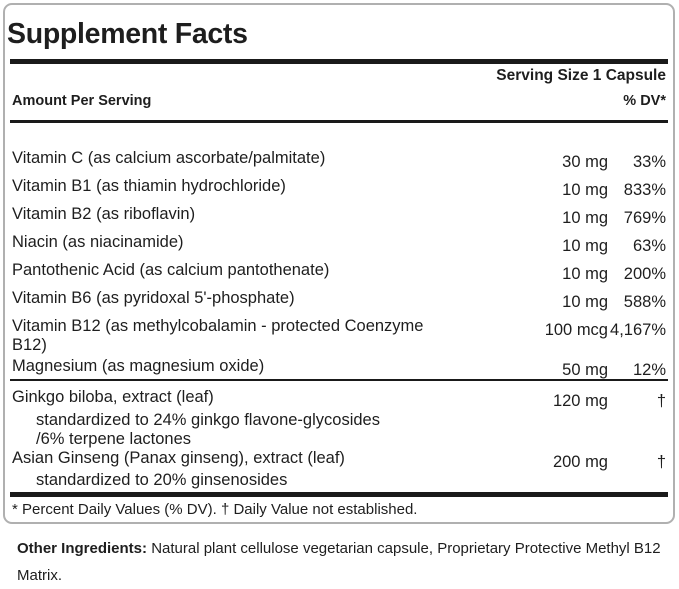  Describe the element at coordinates (82, 548) in the screenshot. I see `other-ingredients-label: Other Ingredients:` at that location.